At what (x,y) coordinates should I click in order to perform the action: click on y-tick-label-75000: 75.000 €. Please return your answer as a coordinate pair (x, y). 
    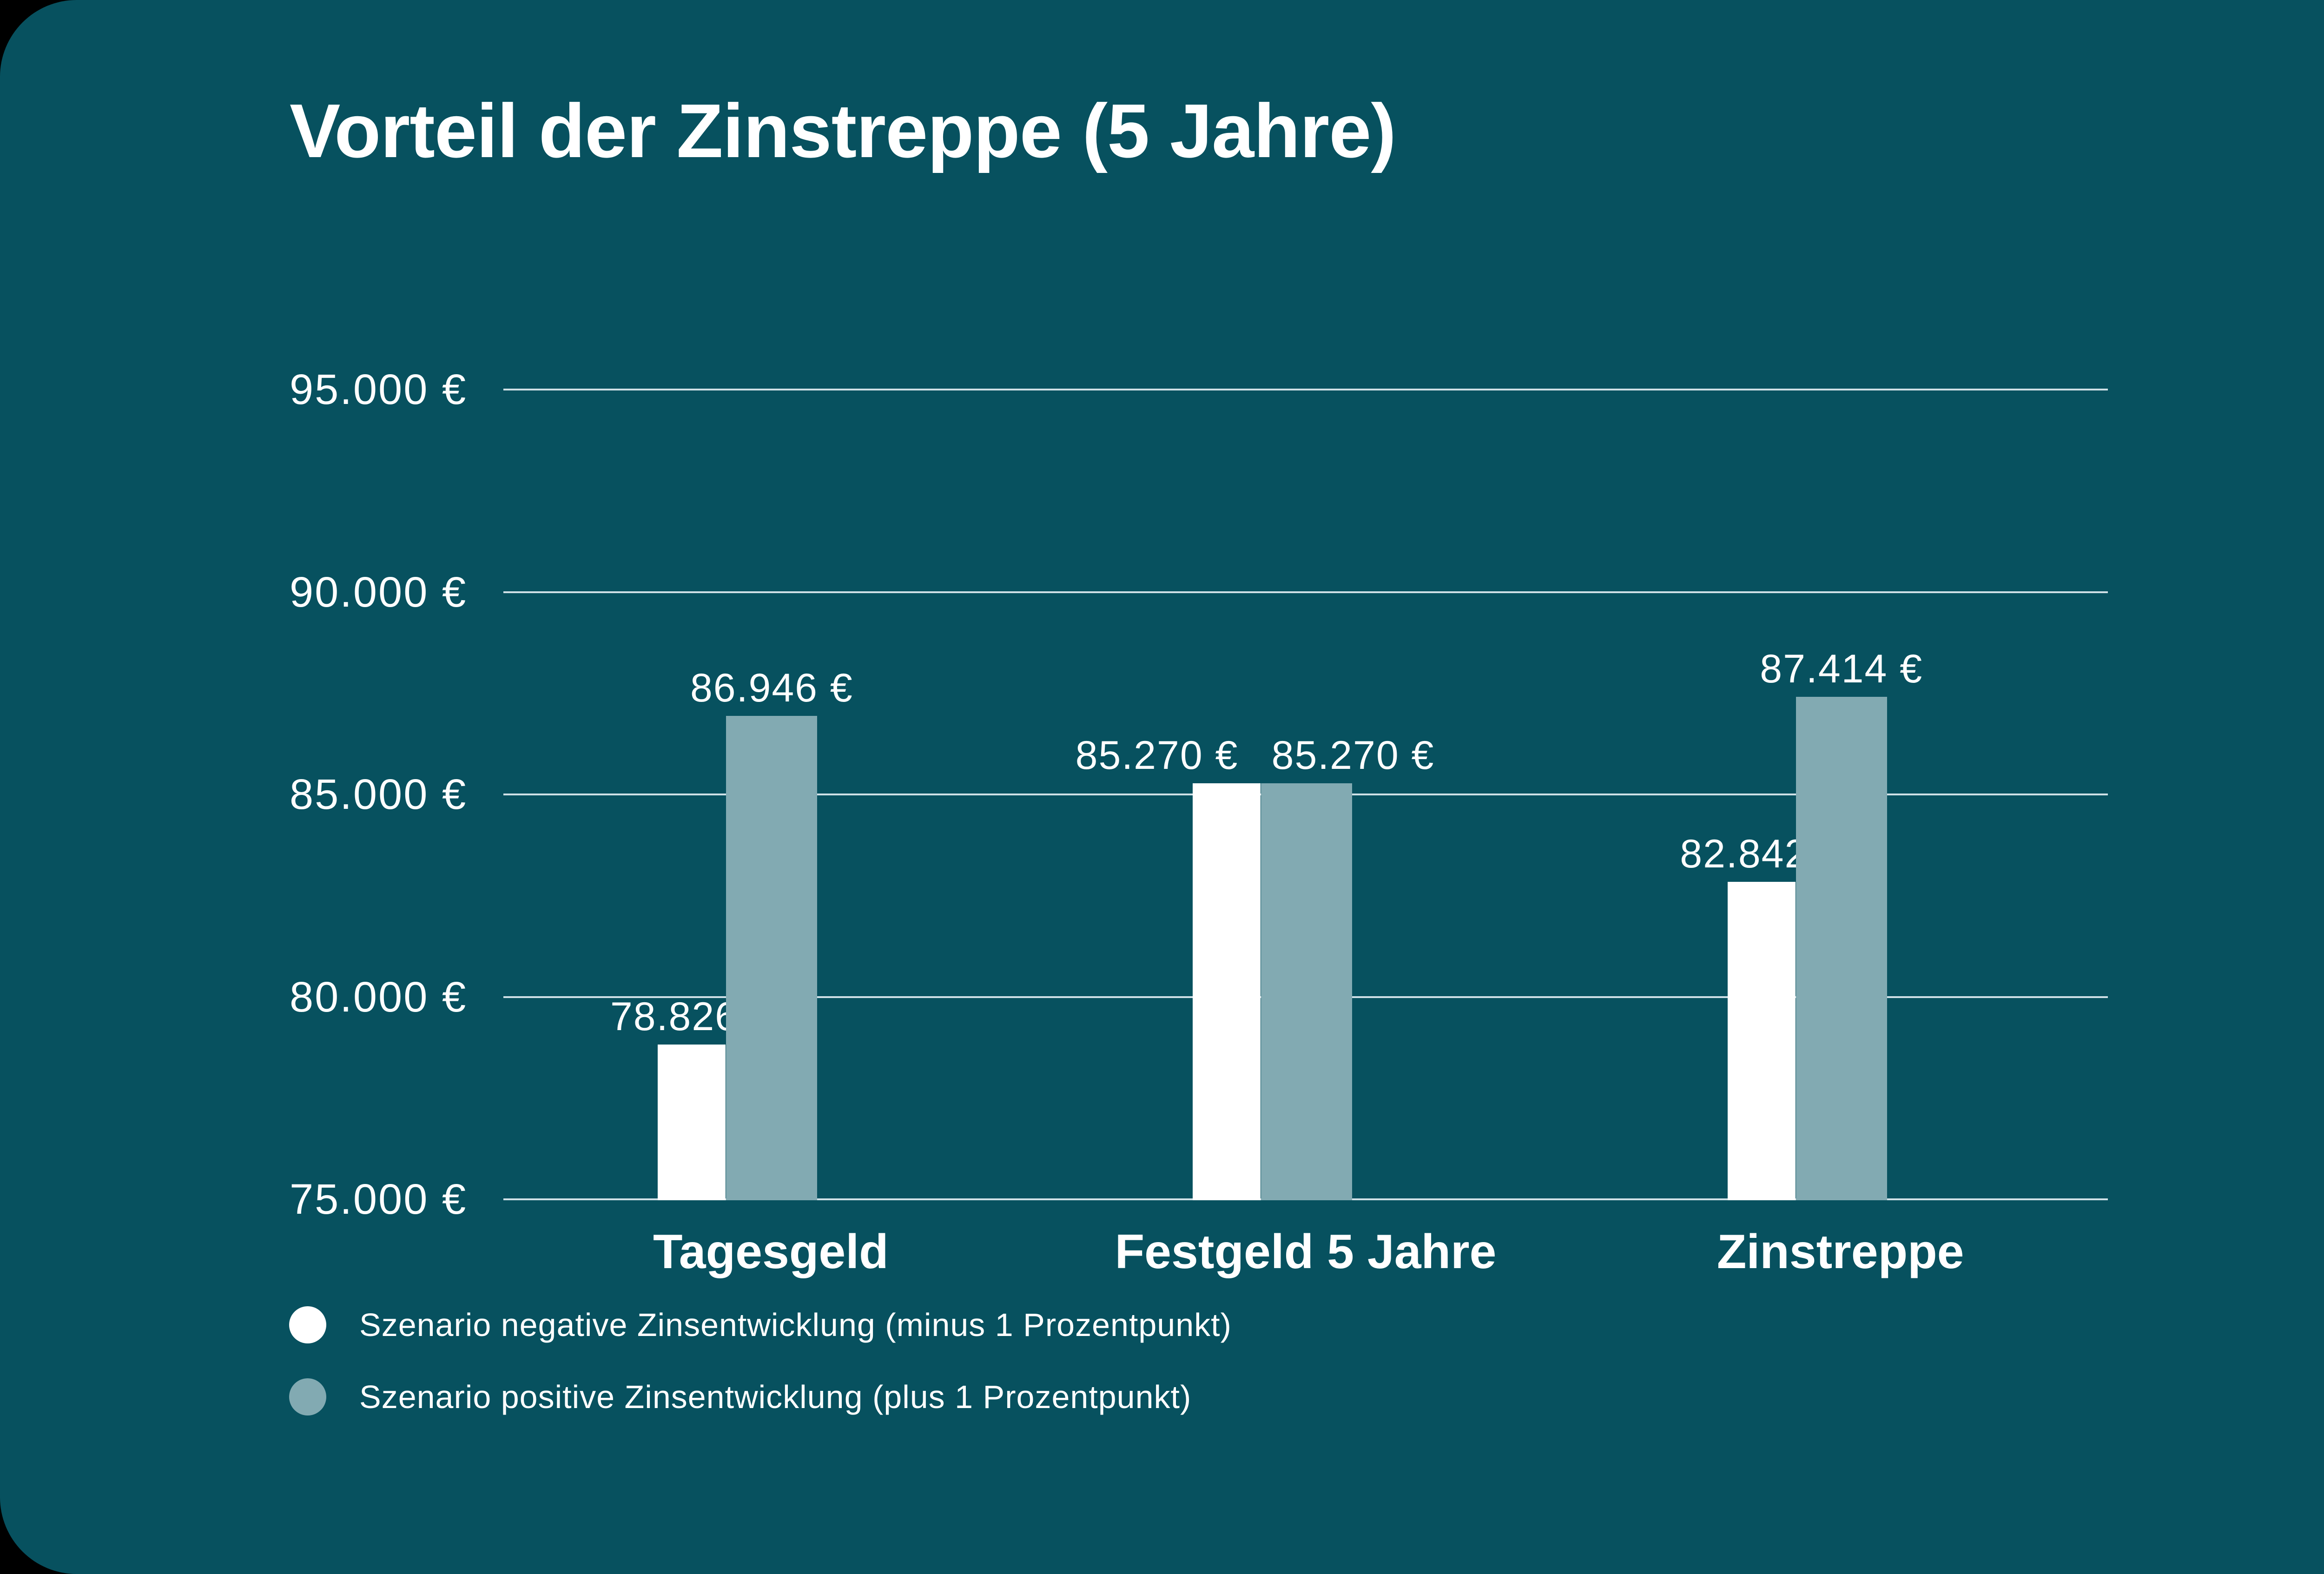
    Looking at the image, I should click on (379, 1199).